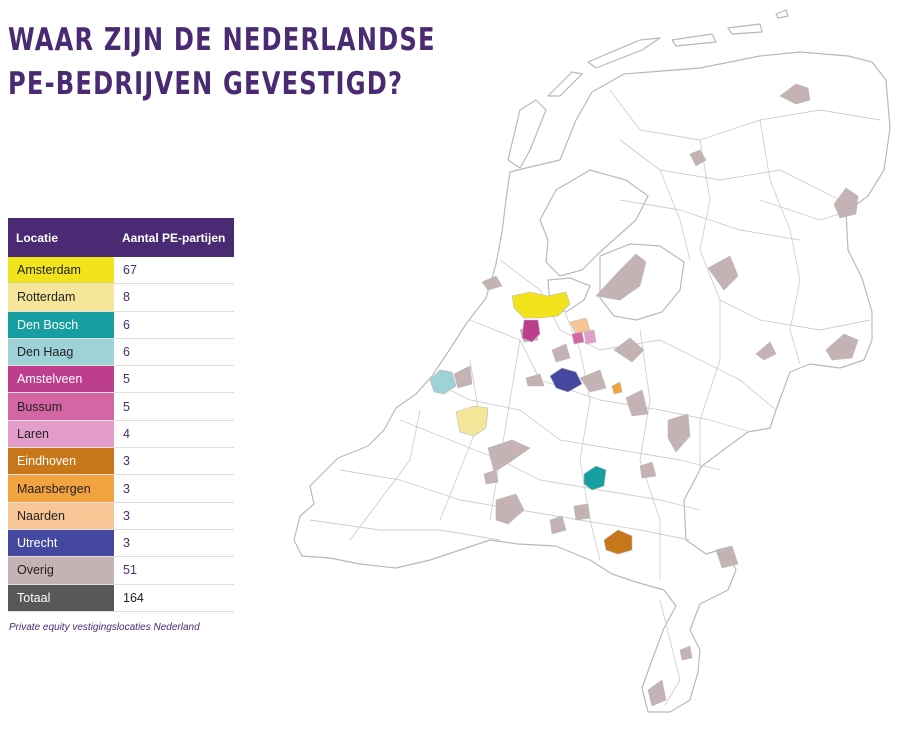 The width and height of the screenshot is (900, 735). Describe the element at coordinates (61, 570) in the screenshot. I see `location-cell: Overig` at that location.